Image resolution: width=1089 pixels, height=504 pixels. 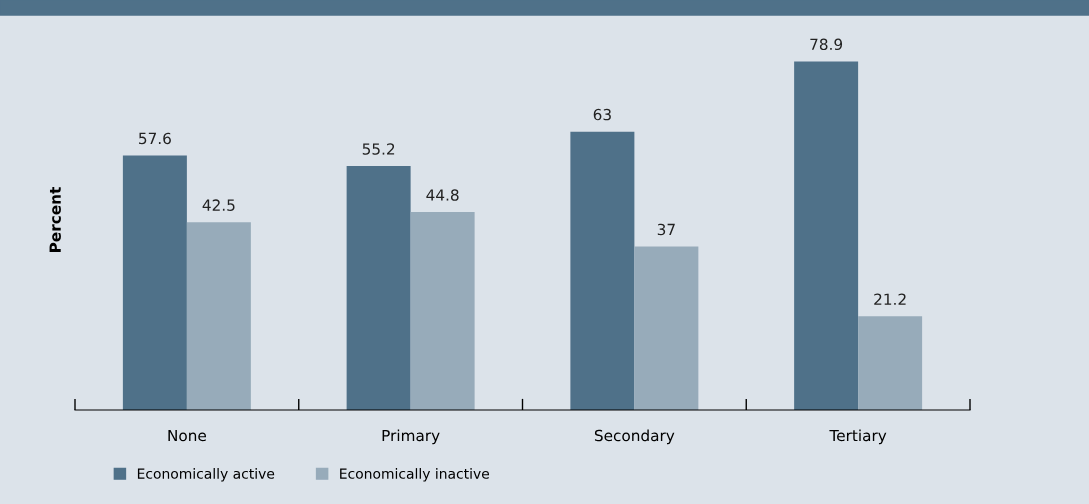 I want to click on x-tick-label: Primary, so click(x=411, y=437).